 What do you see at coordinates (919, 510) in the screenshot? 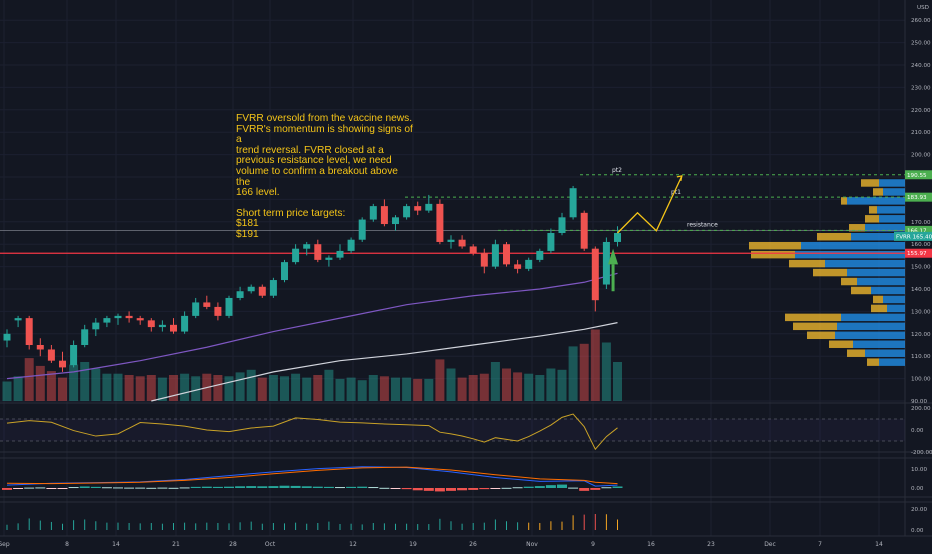
I see `indicator-scale-label: 20.00` at bounding box center [919, 510].